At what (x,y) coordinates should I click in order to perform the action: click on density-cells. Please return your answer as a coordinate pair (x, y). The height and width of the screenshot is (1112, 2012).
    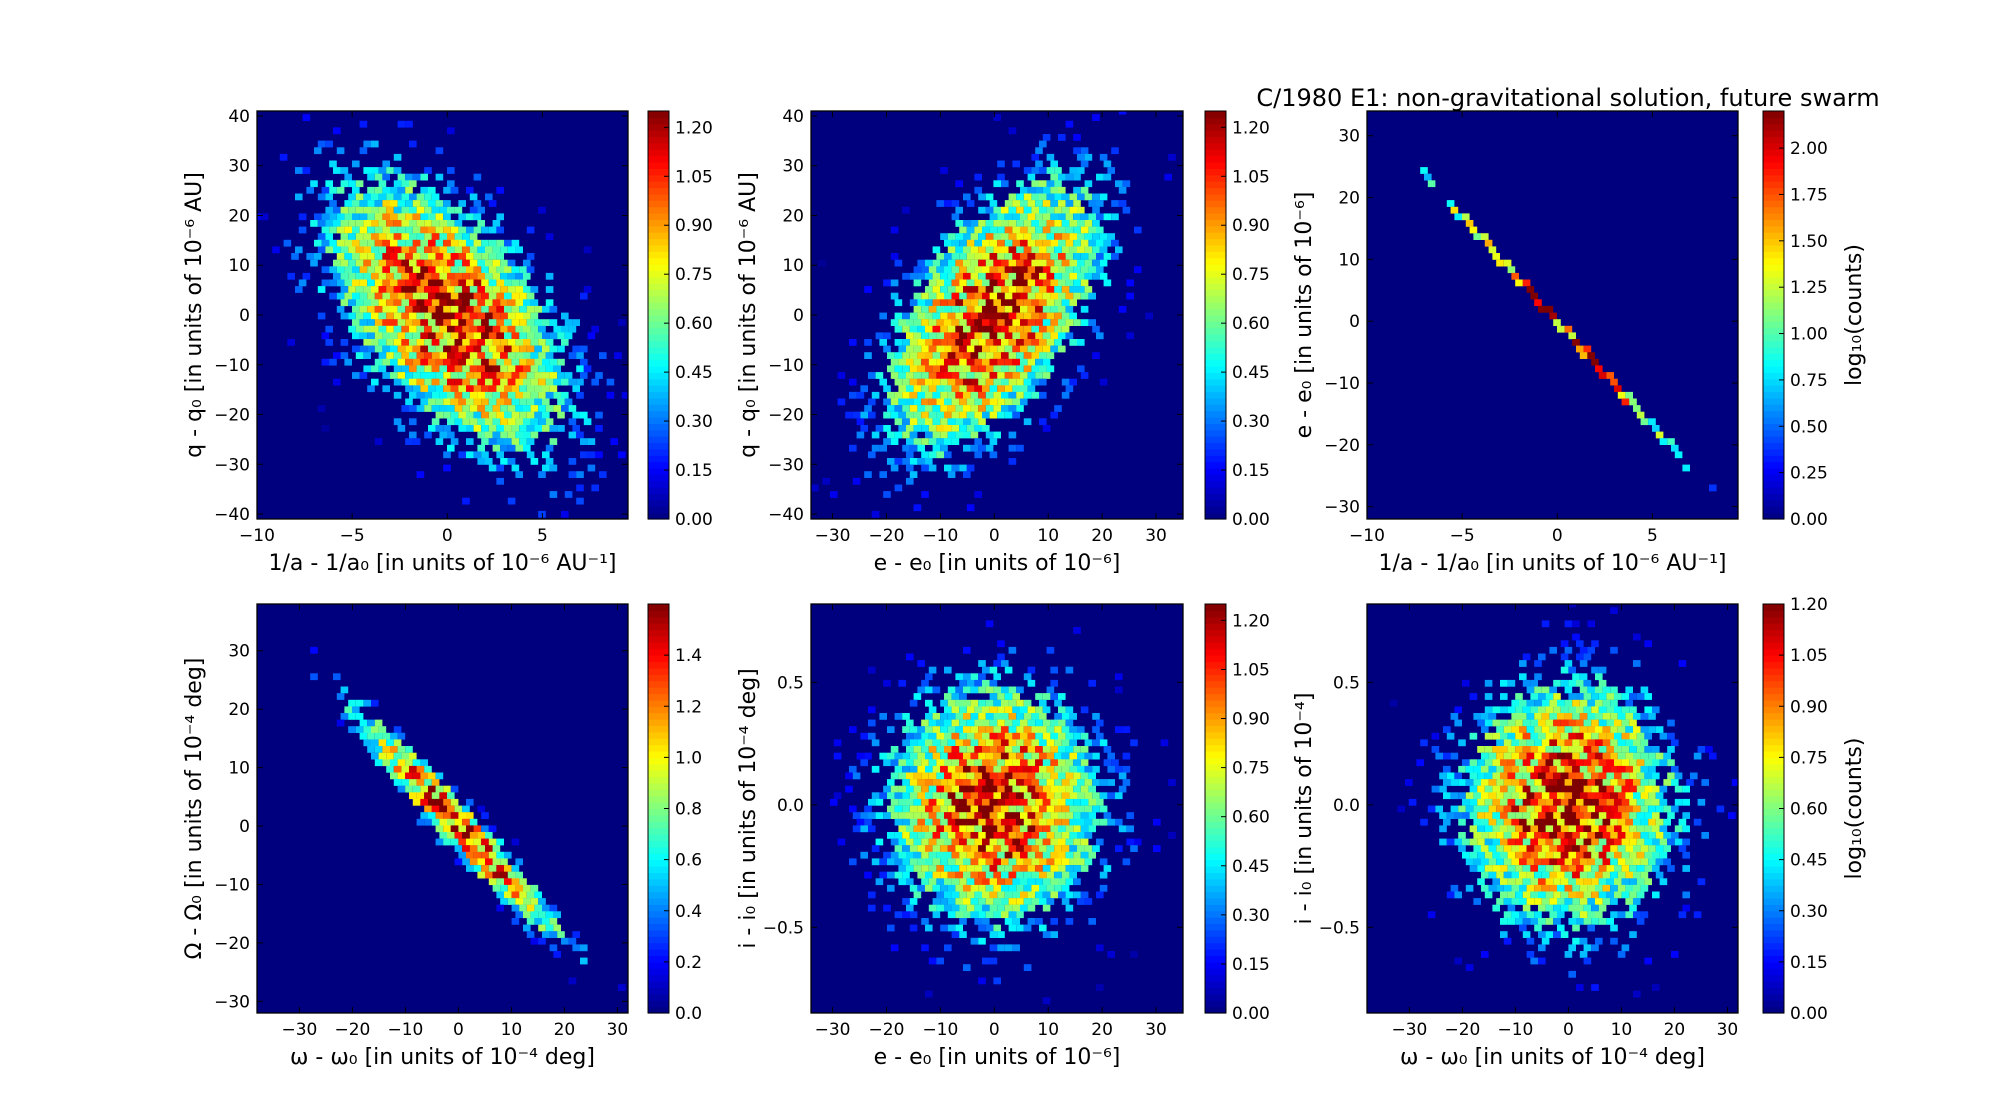
    Looking at the image, I should click on (442, 316).